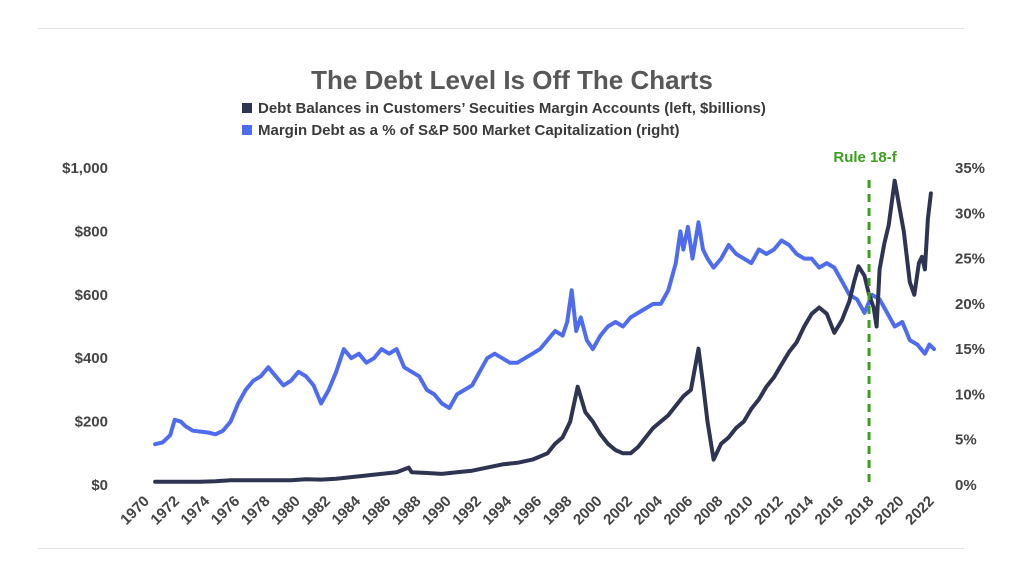 The width and height of the screenshot is (1024, 576). What do you see at coordinates (618, 511) in the screenshot?
I see `x-tick-label: 2002` at bounding box center [618, 511].